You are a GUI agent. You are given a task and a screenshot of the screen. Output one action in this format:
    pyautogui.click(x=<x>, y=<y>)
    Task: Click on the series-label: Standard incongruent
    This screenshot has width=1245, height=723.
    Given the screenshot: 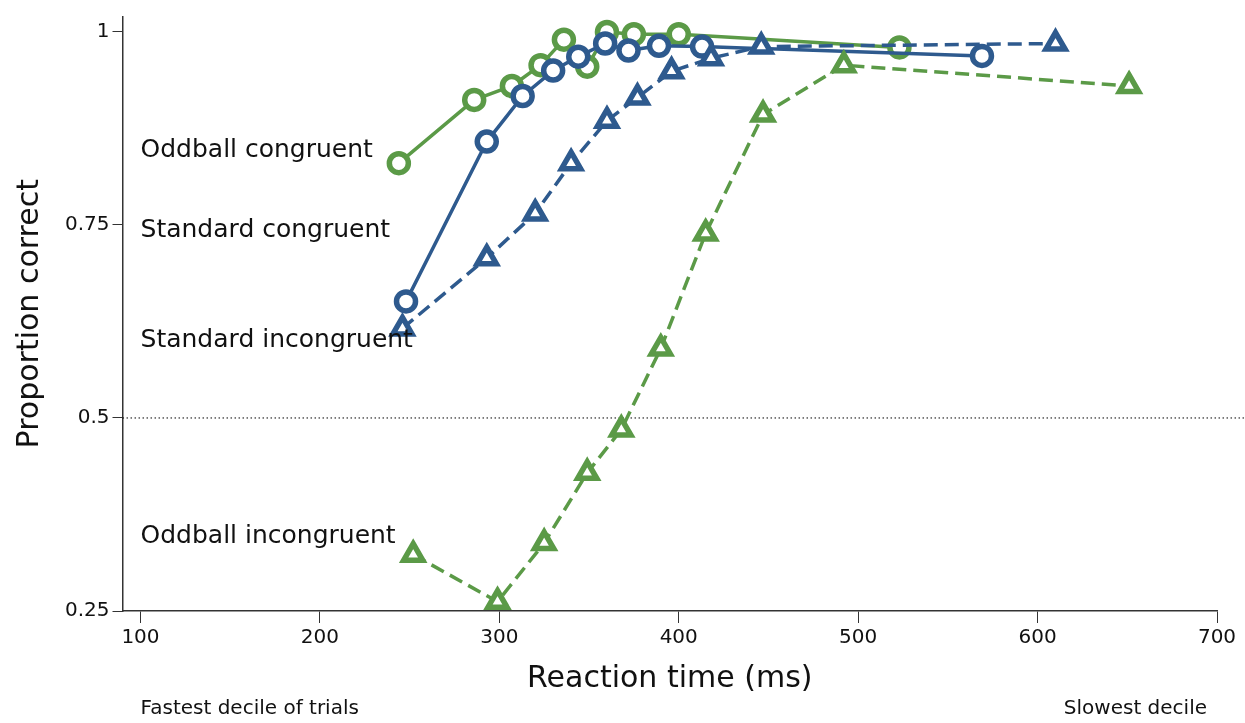 What is the action you would take?
    pyautogui.click(x=277, y=338)
    